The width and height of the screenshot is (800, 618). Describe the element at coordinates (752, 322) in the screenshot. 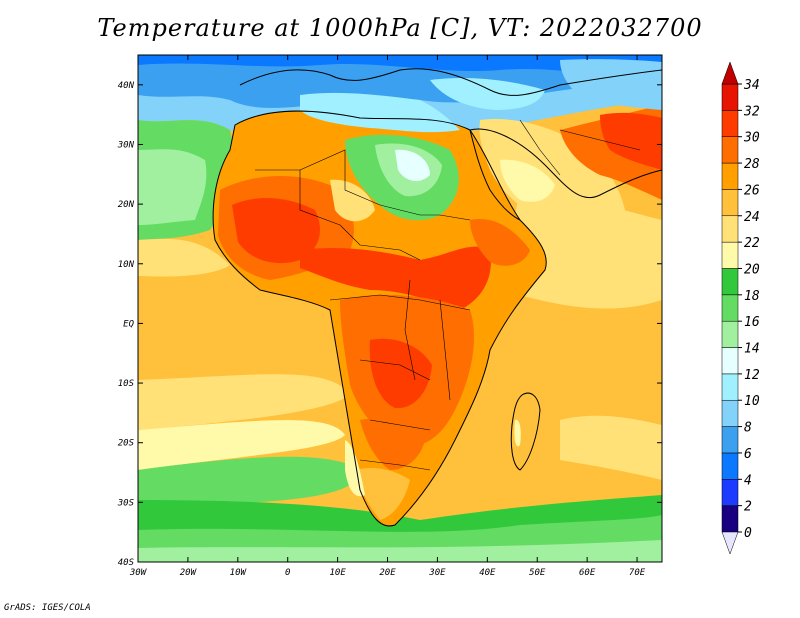

I see `colorbar-label: 16` at that location.